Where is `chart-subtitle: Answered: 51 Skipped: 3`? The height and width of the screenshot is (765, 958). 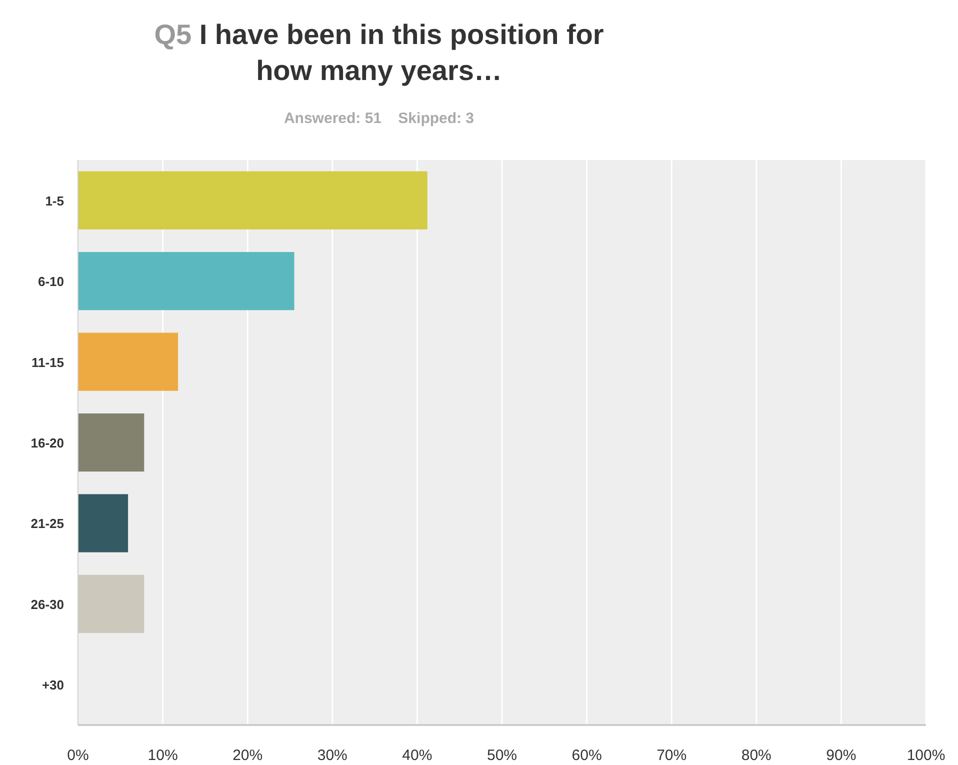
chart-subtitle: Answered: 51 Skipped: 3 is located at coordinates (379, 118).